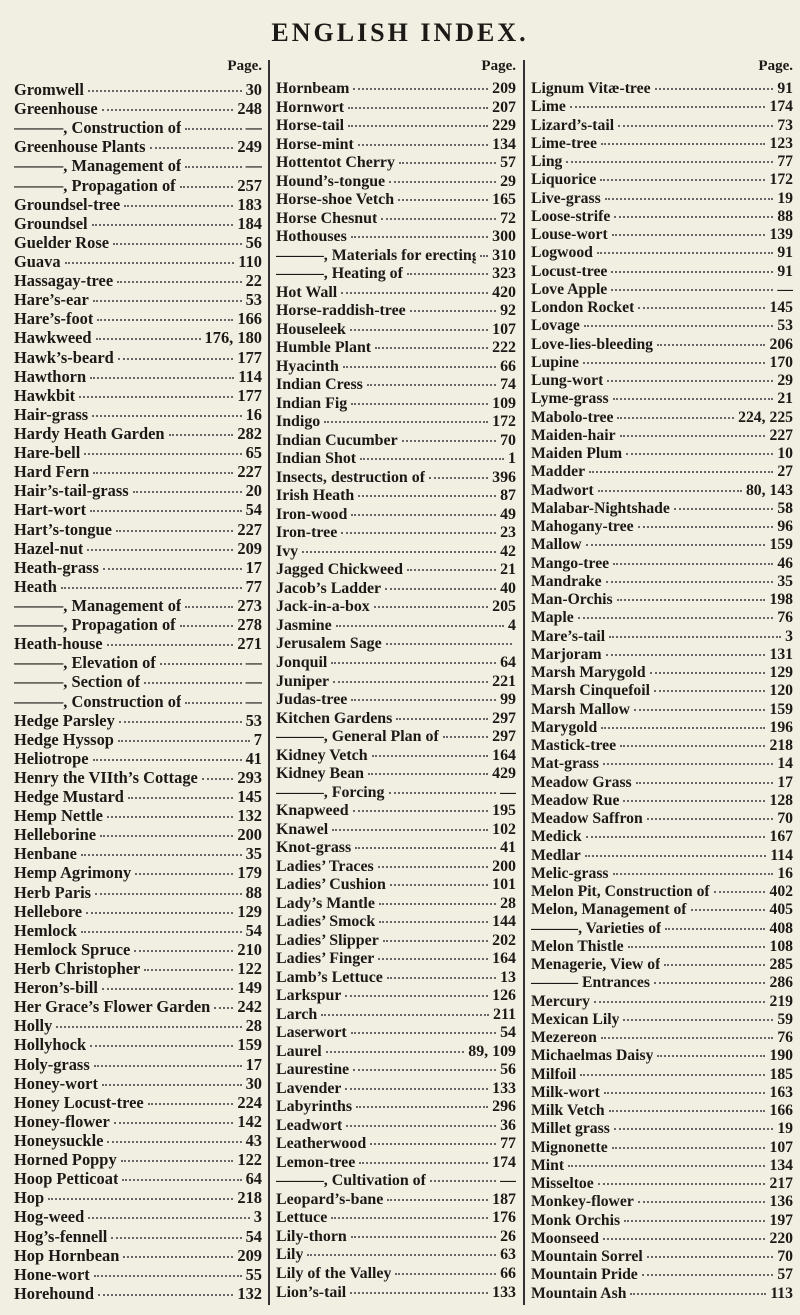 The width and height of the screenshot is (800, 1315). I want to click on entry-name: Groundsel, so click(51, 223).